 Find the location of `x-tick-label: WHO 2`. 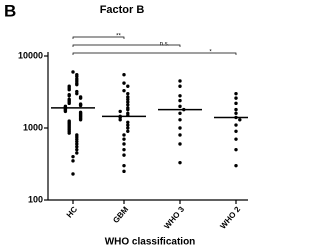

x-tick-label: WHO 2 is located at coordinates (230, 217).